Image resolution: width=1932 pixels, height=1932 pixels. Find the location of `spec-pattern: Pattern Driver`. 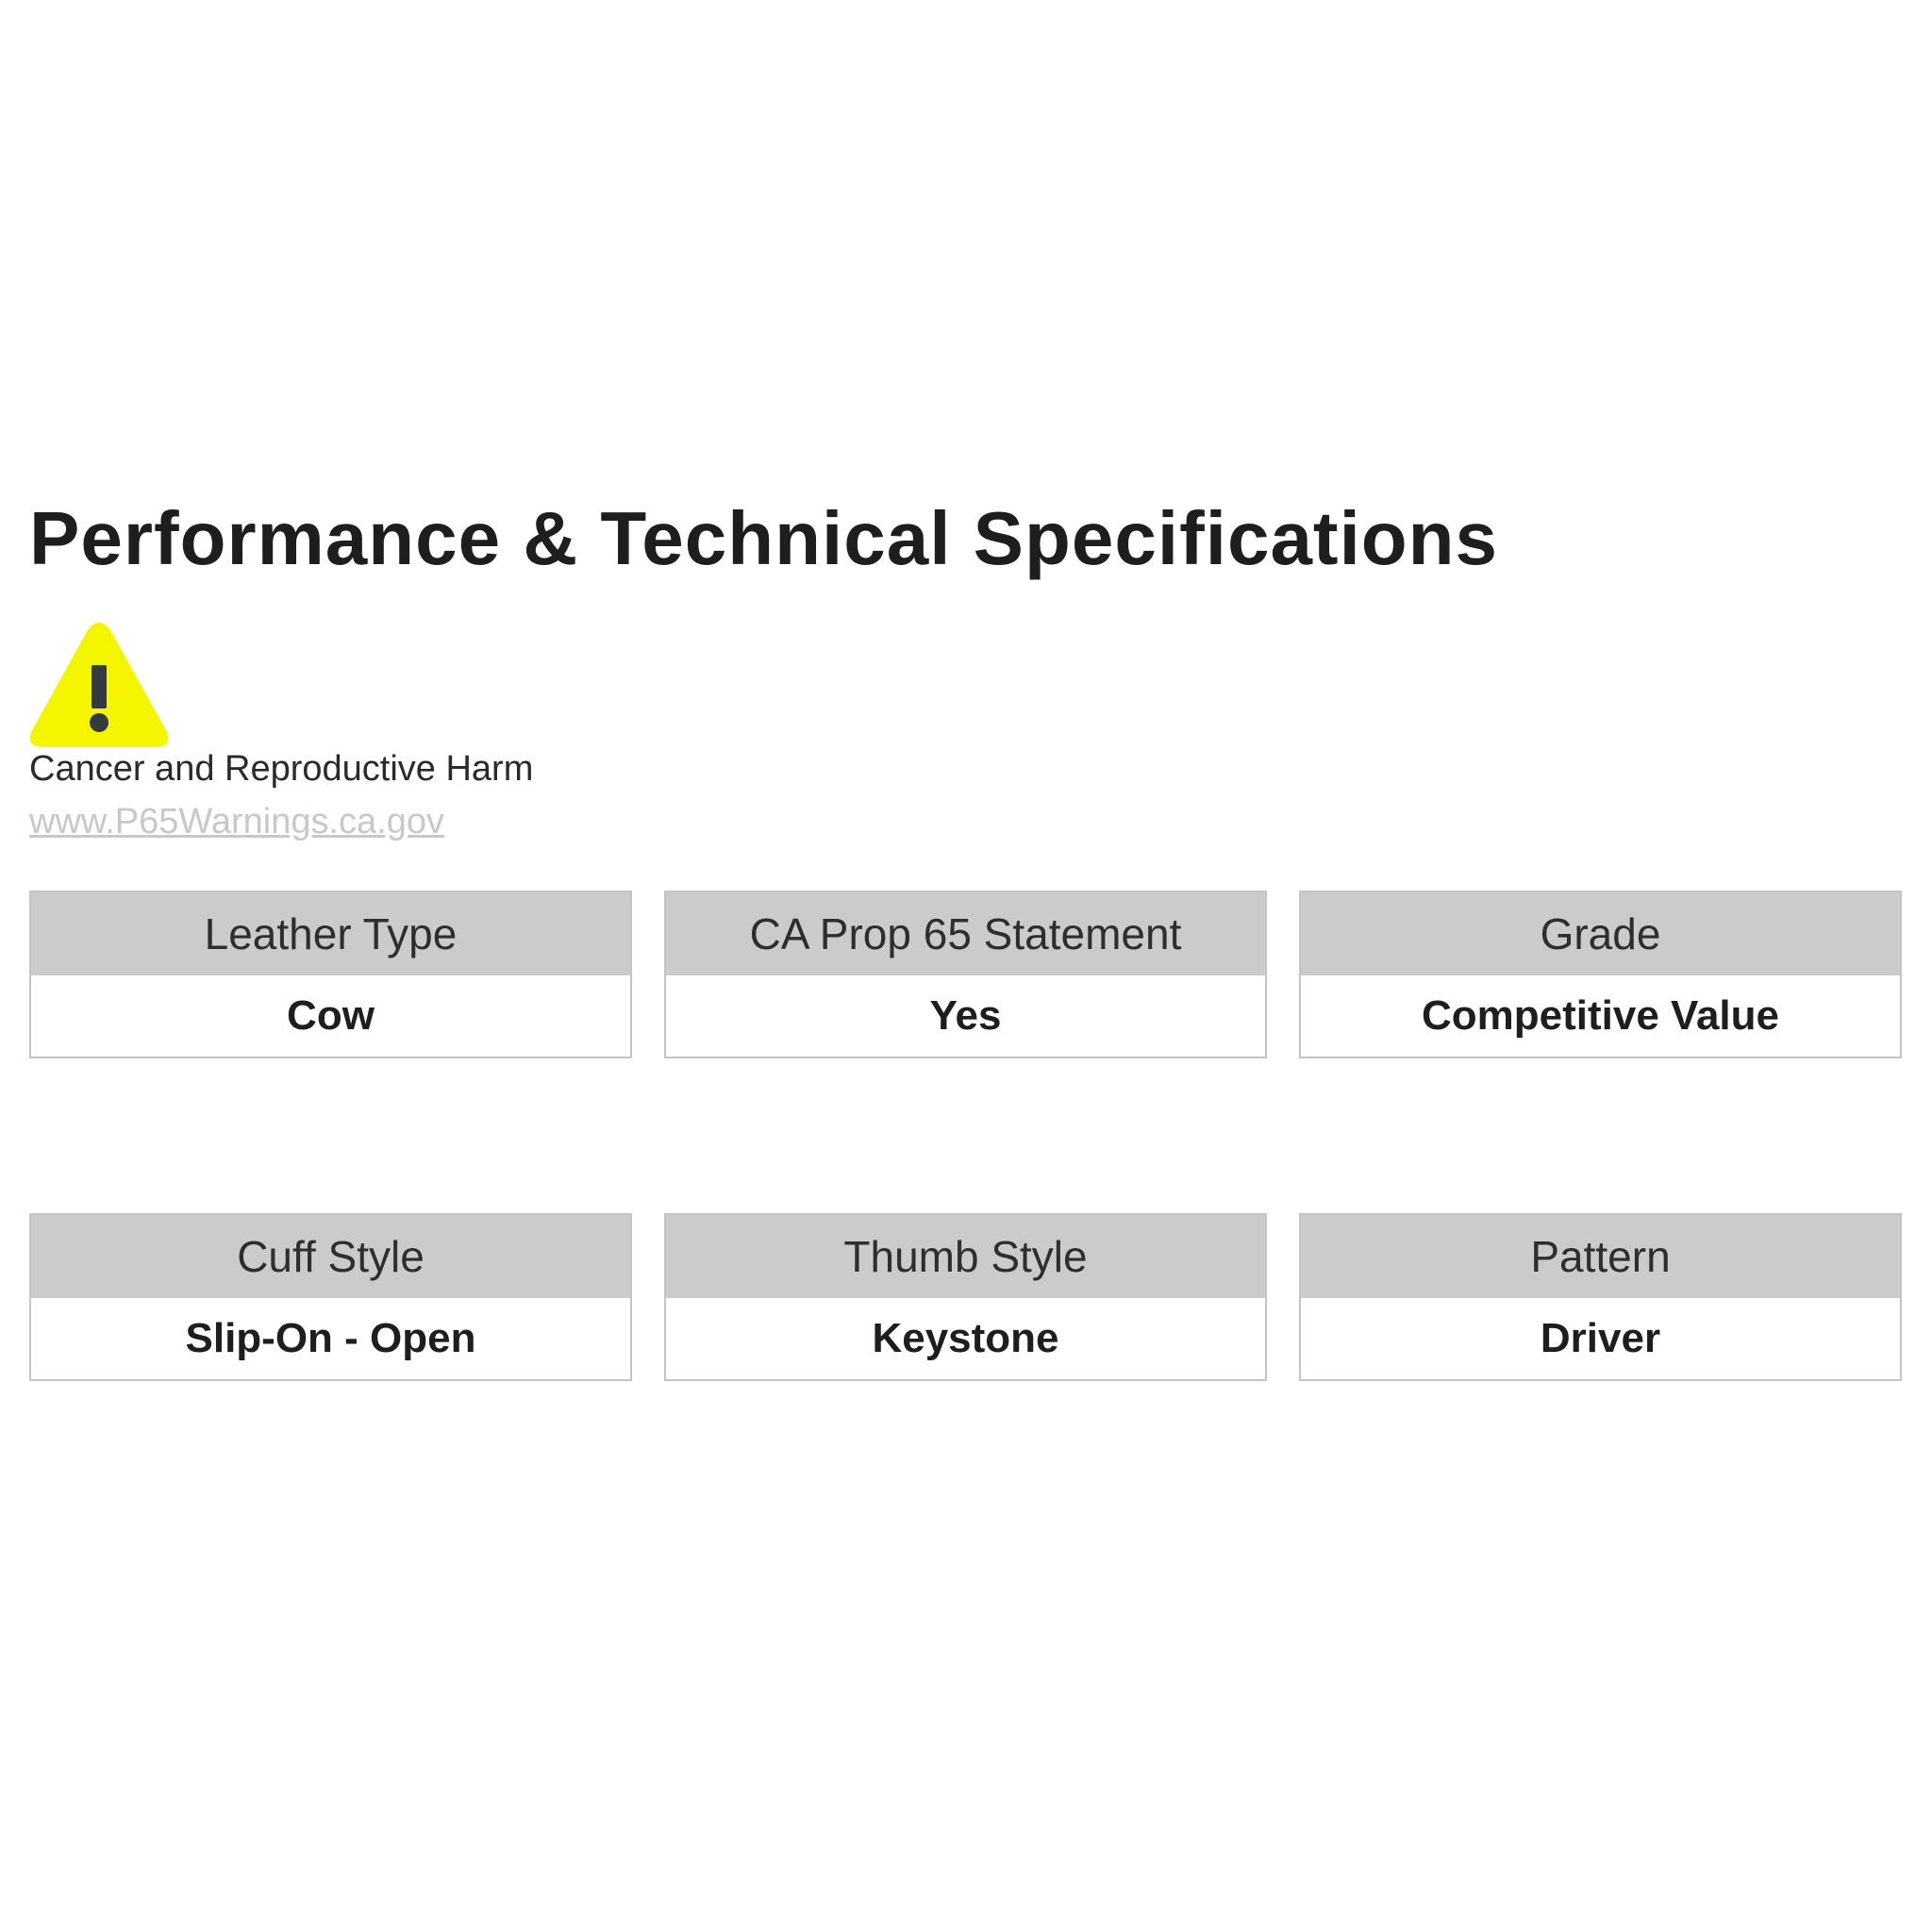

spec-pattern: Pattern Driver is located at coordinates (1601, 1297).